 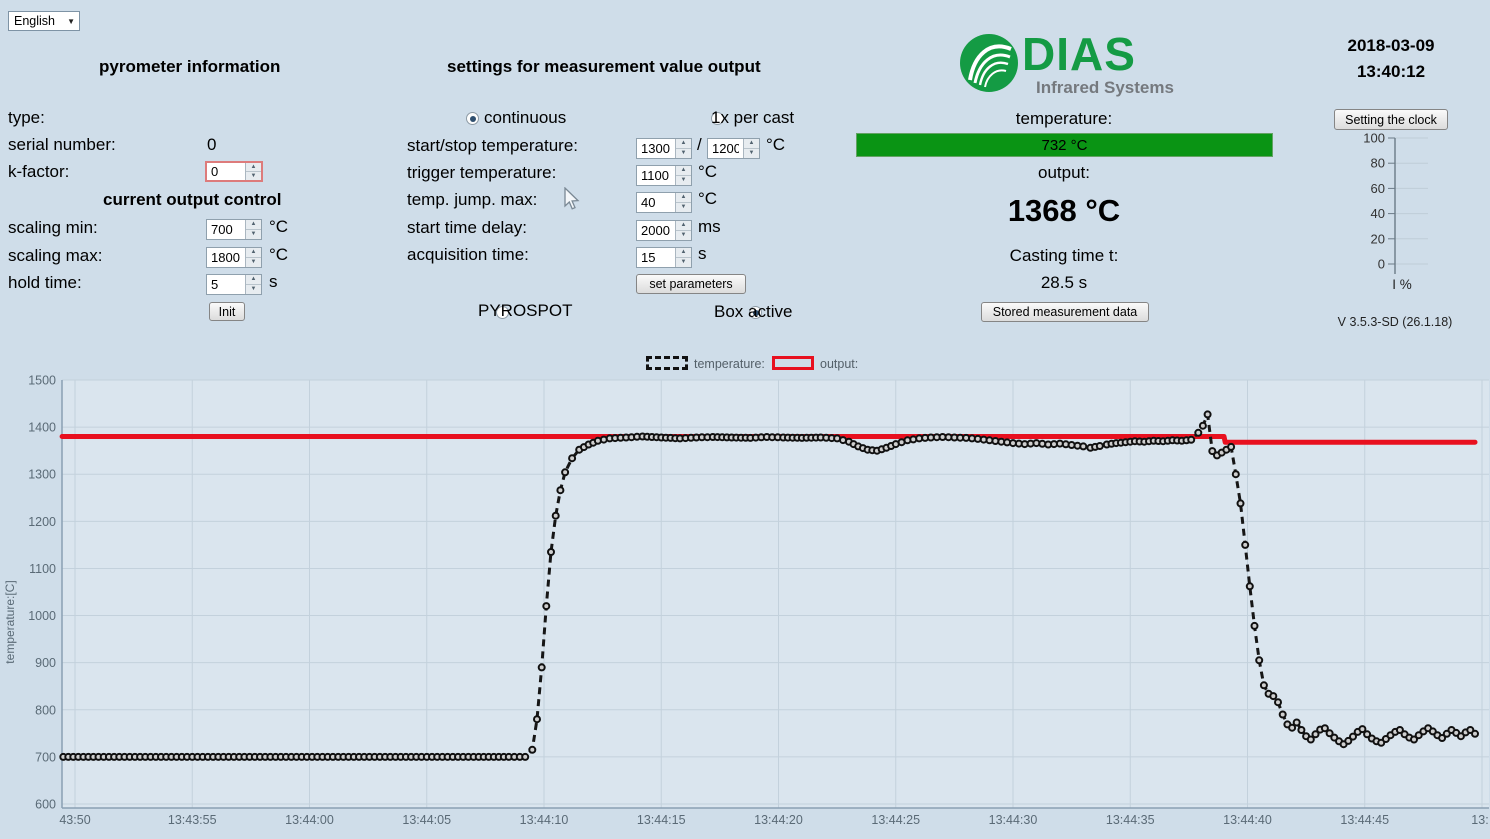 What do you see at coordinates (1065, 312) in the screenshot?
I see `stored-measurement-data-button: Stored measurement data` at bounding box center [1065, 312].